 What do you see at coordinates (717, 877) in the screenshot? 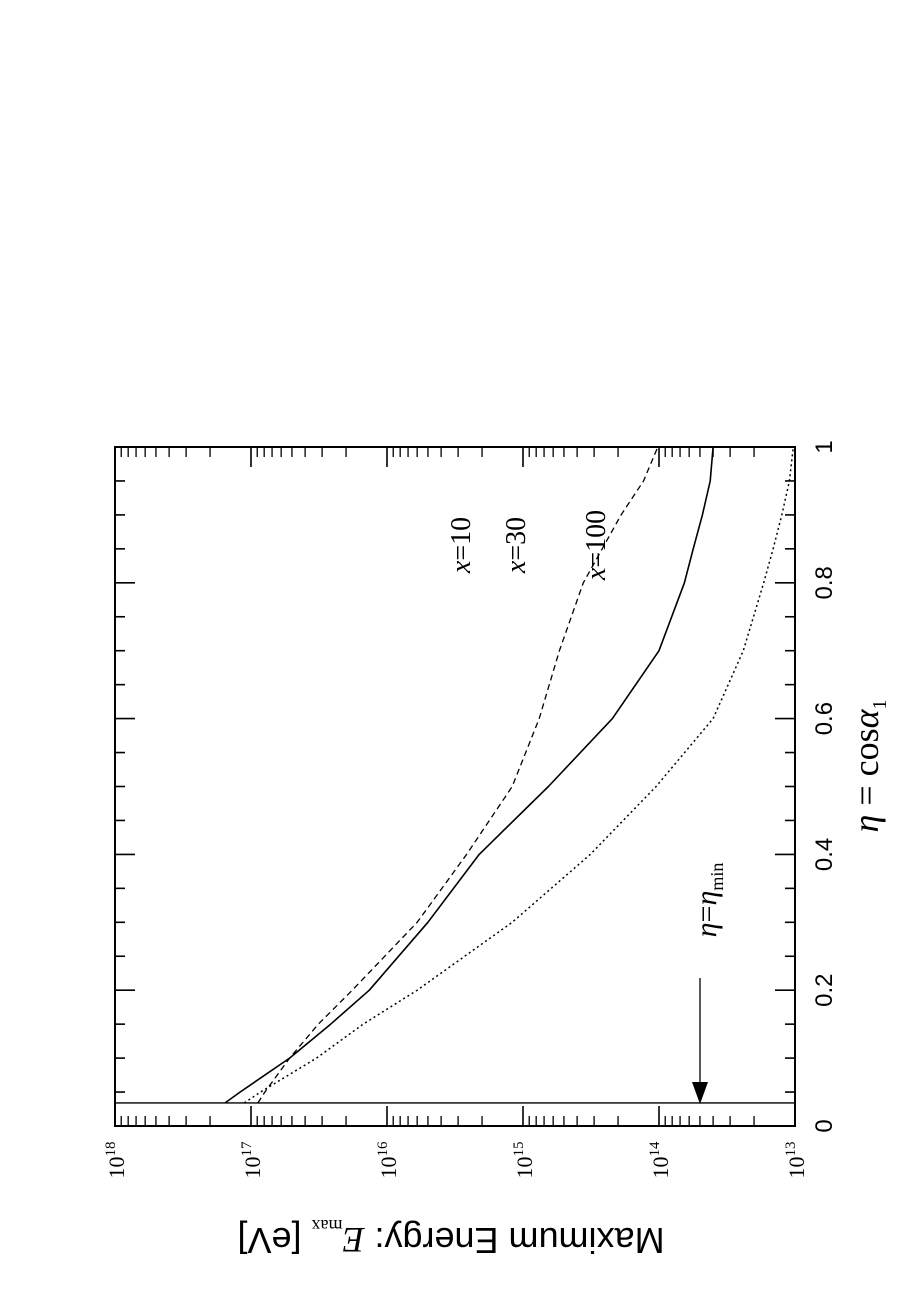
I see `subscript: min` at bounding box center [717, 877].